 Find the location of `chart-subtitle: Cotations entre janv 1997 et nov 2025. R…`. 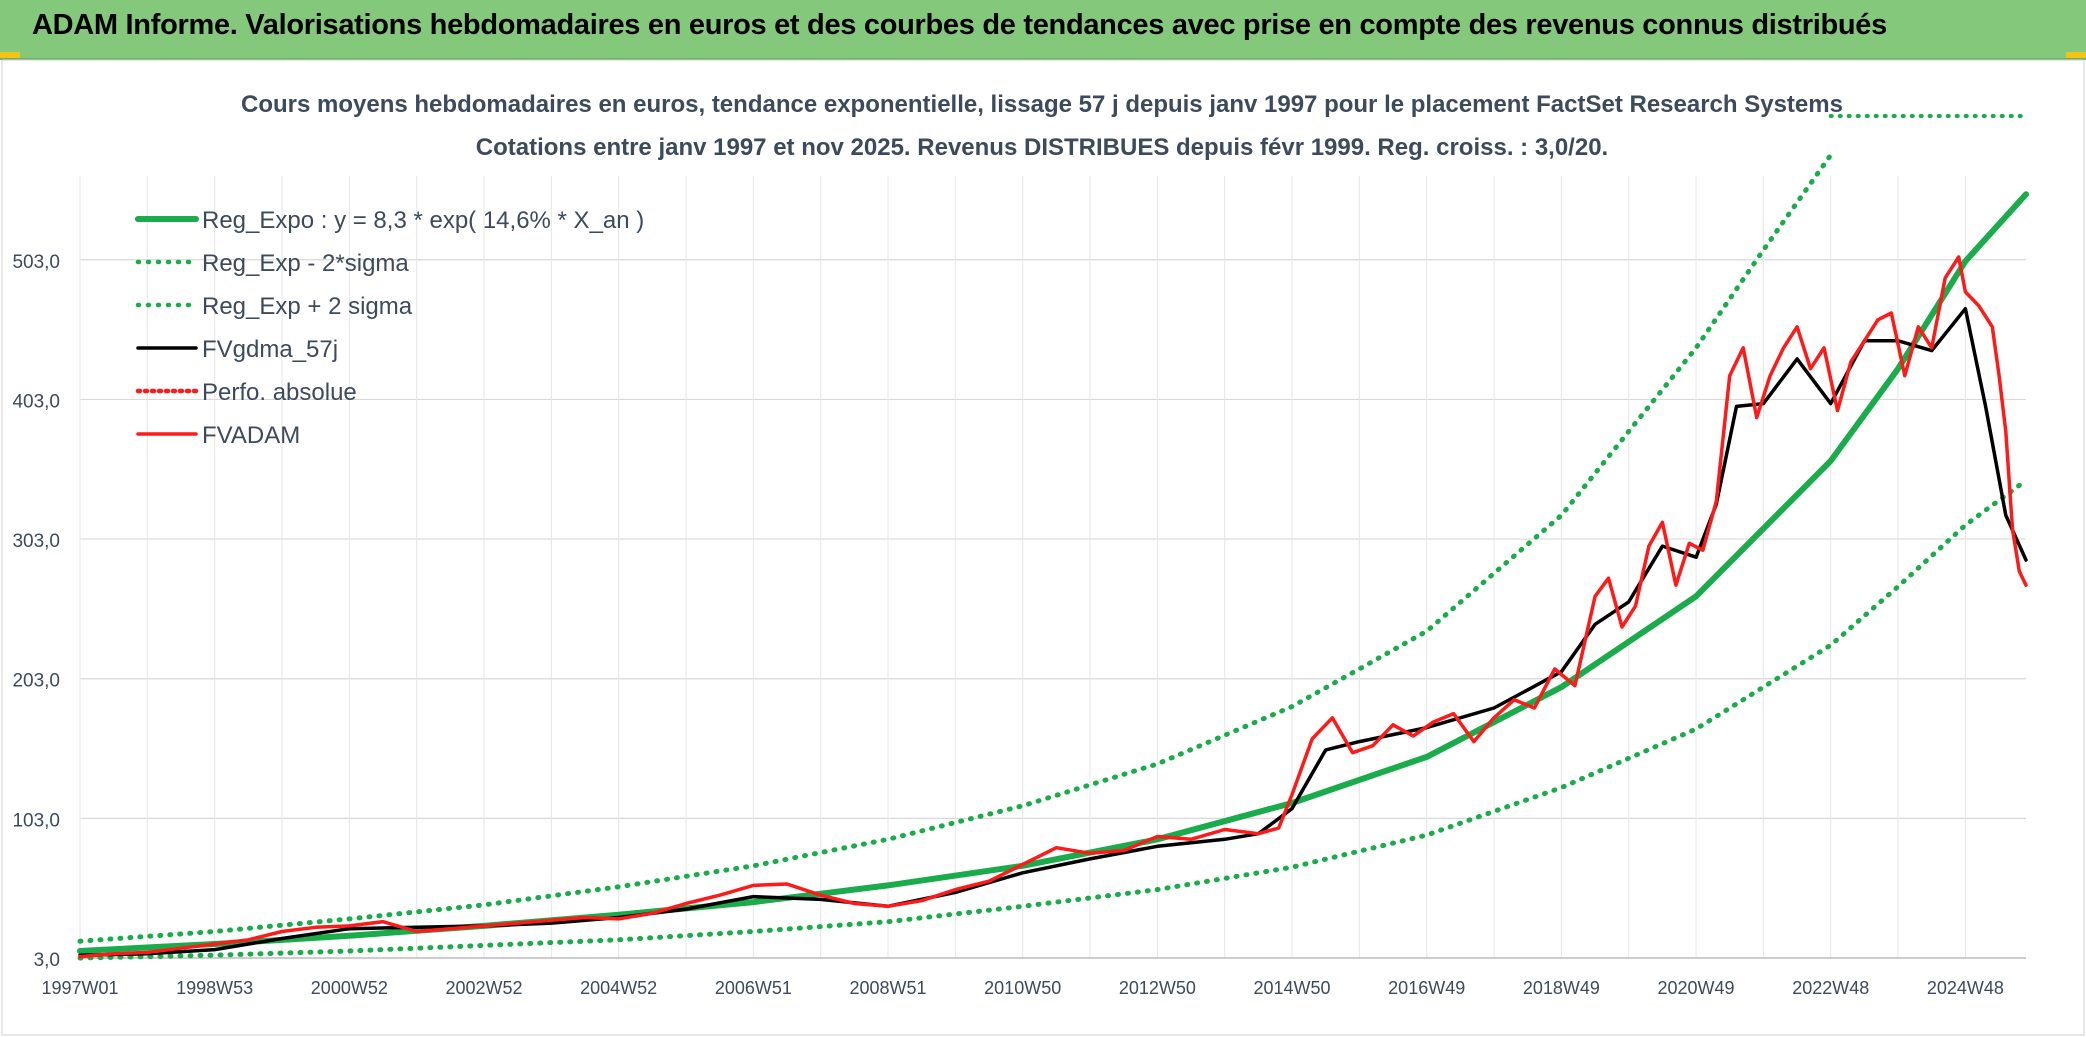

chart-subtitle: Cotations entre janv 1997 et nov 2025. R… is located at coordinates (1042, 147).